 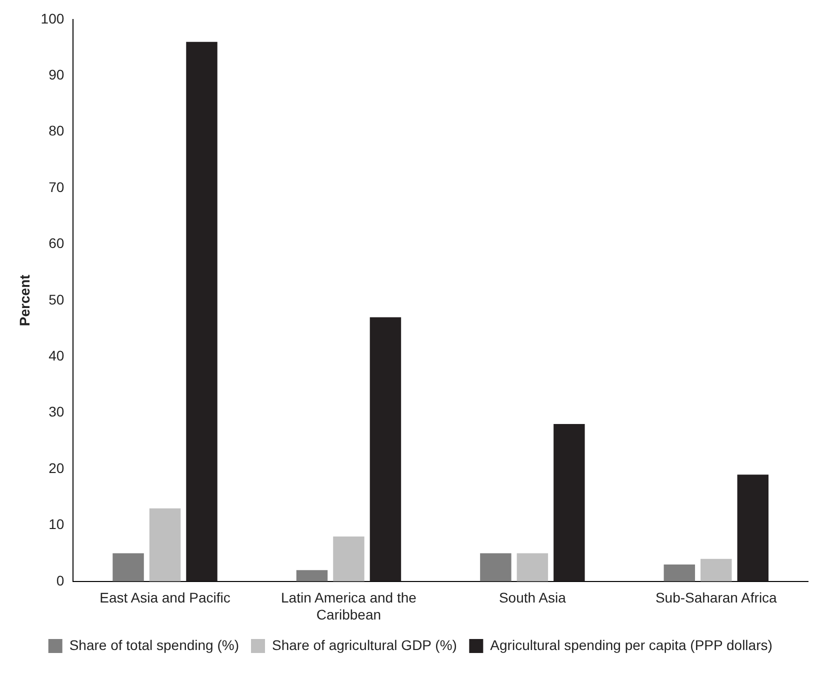 What do you see at coordinates (56, 130) in the screenshot?
I see `y-tick-label: 80` at bounding box center [56, 130].